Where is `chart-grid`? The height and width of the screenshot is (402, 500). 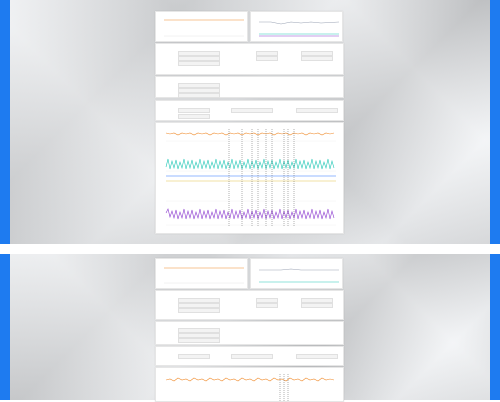 chart-grid is located at coordinates (251, 183).